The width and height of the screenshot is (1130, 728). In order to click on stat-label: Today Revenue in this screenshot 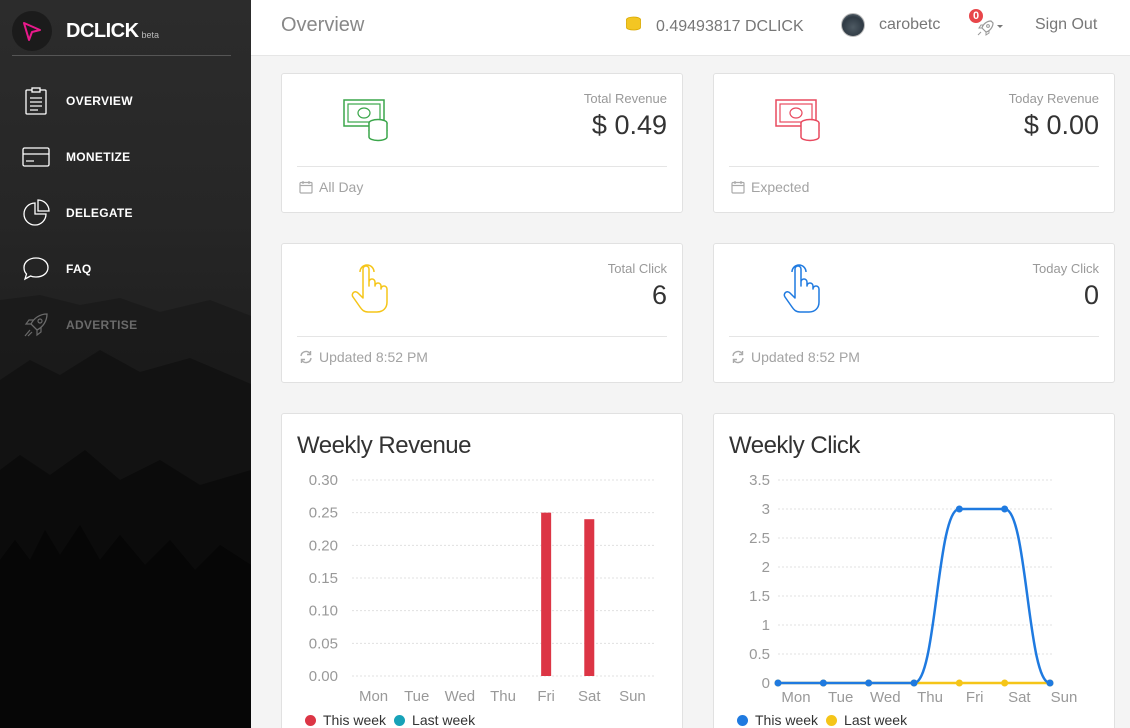, I will do `click(1053, 98)`.